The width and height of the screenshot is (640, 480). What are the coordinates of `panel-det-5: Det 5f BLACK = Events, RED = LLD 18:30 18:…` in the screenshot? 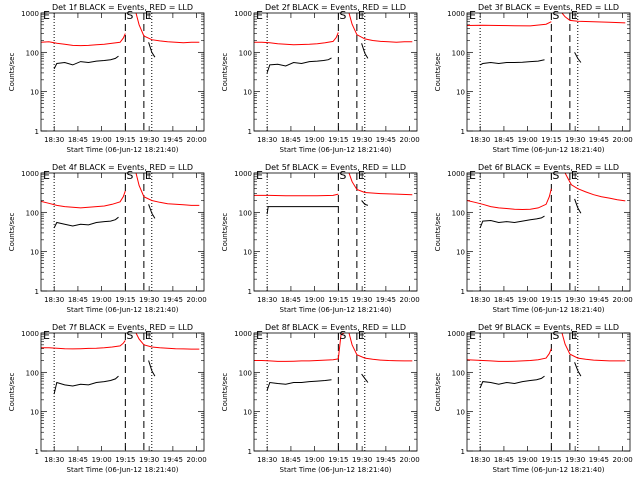 It's located at (320, 238).